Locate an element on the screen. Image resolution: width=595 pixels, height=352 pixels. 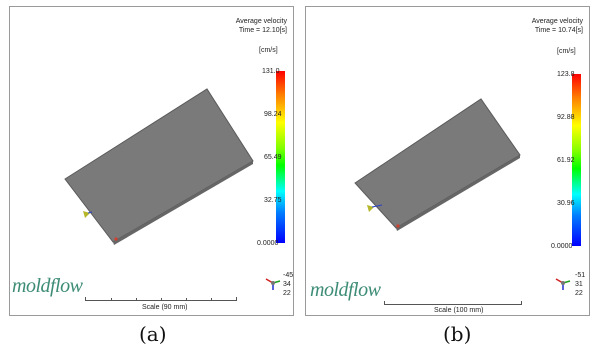
legend-tick: 131.0 is located at coordinates (271, 71).